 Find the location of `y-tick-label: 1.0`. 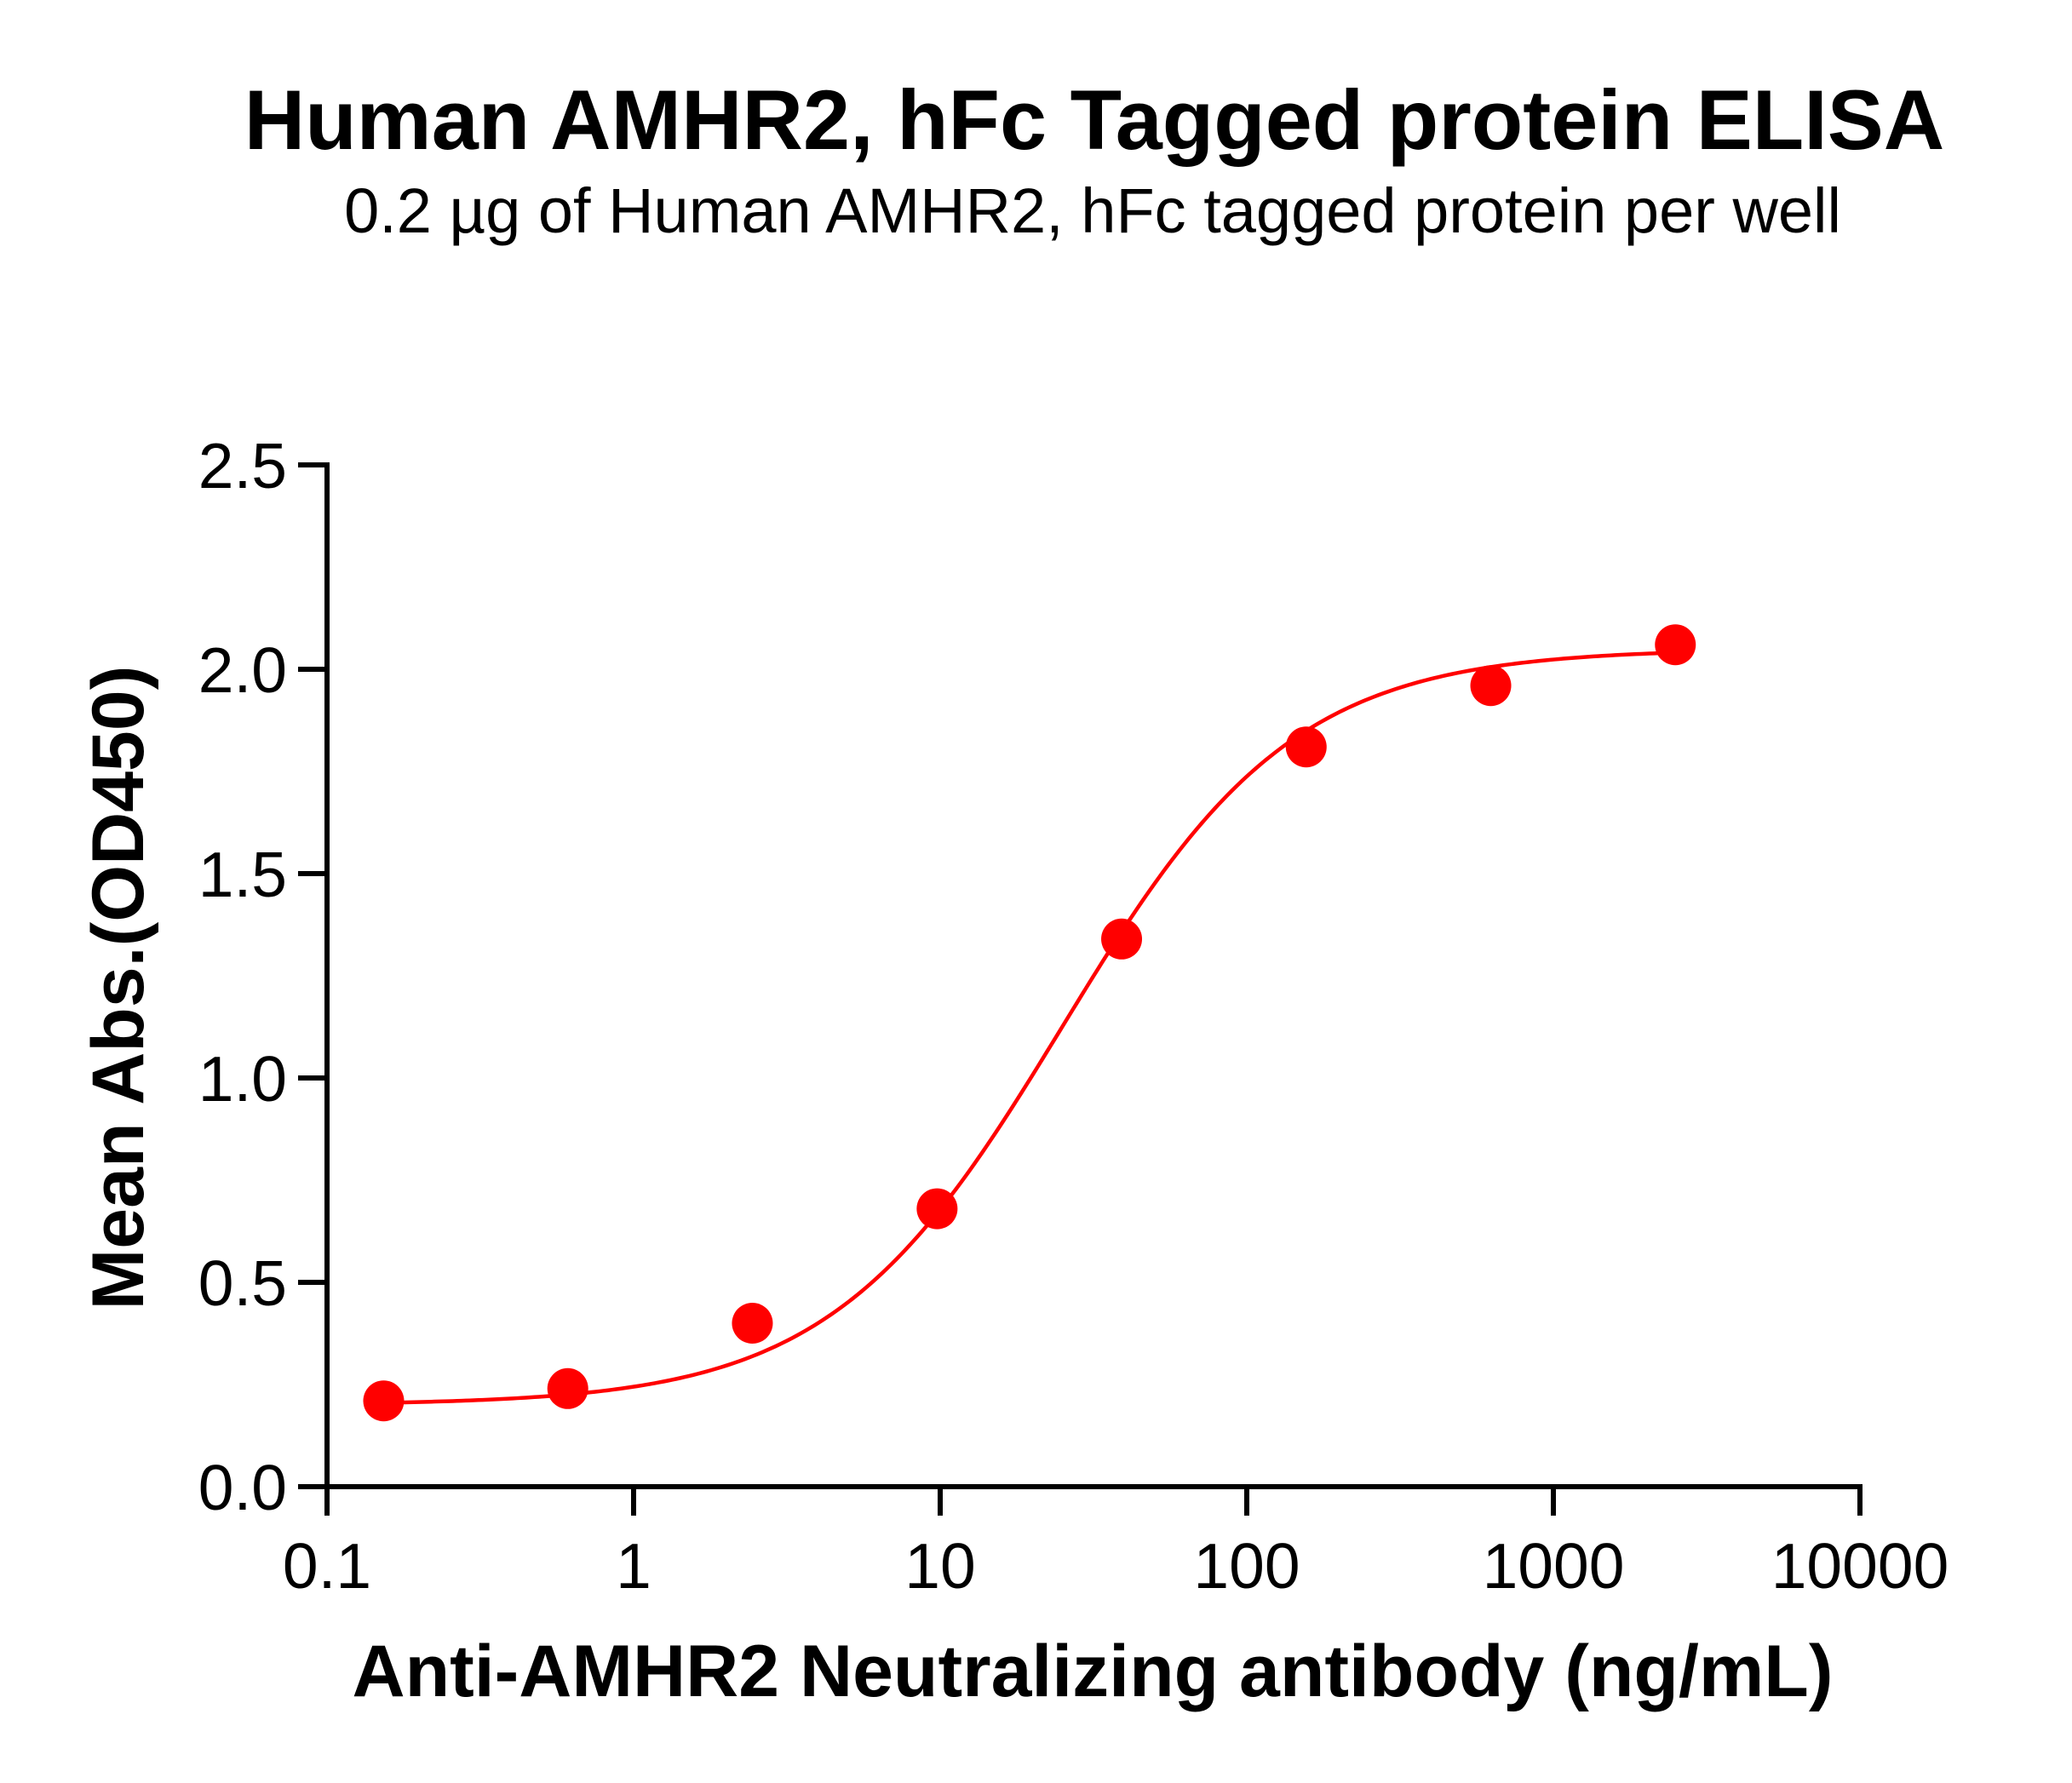

y-tick-label: 1.0 is located at coordinates (242, 1079).